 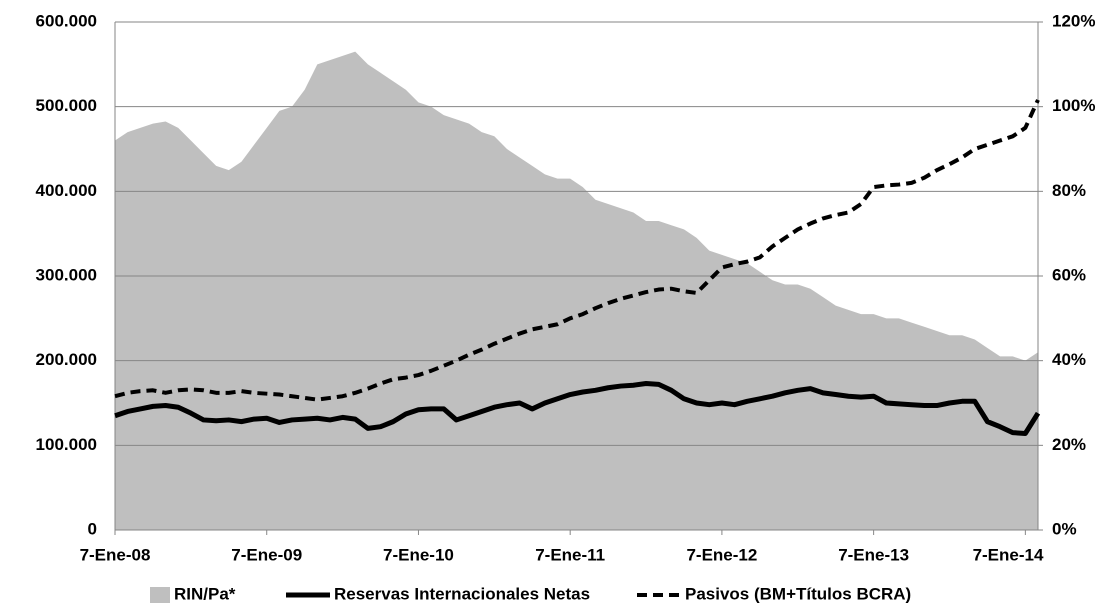 What do you see at coordinates (205, 593) in the screenshot?
I see `legend-label: RIN/Pa*` at bounding box center [205, 593].